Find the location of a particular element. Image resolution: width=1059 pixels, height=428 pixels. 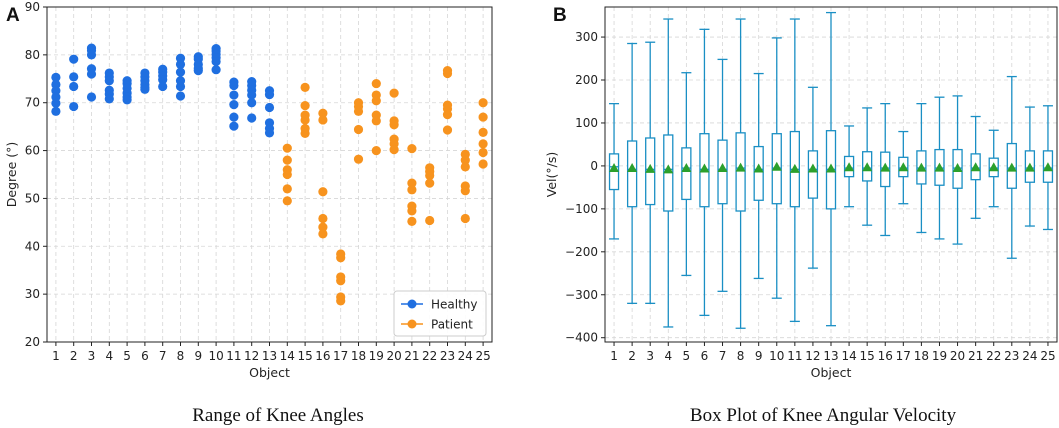

x-tick-label-b: 9 is located at coordinates (759, 356).